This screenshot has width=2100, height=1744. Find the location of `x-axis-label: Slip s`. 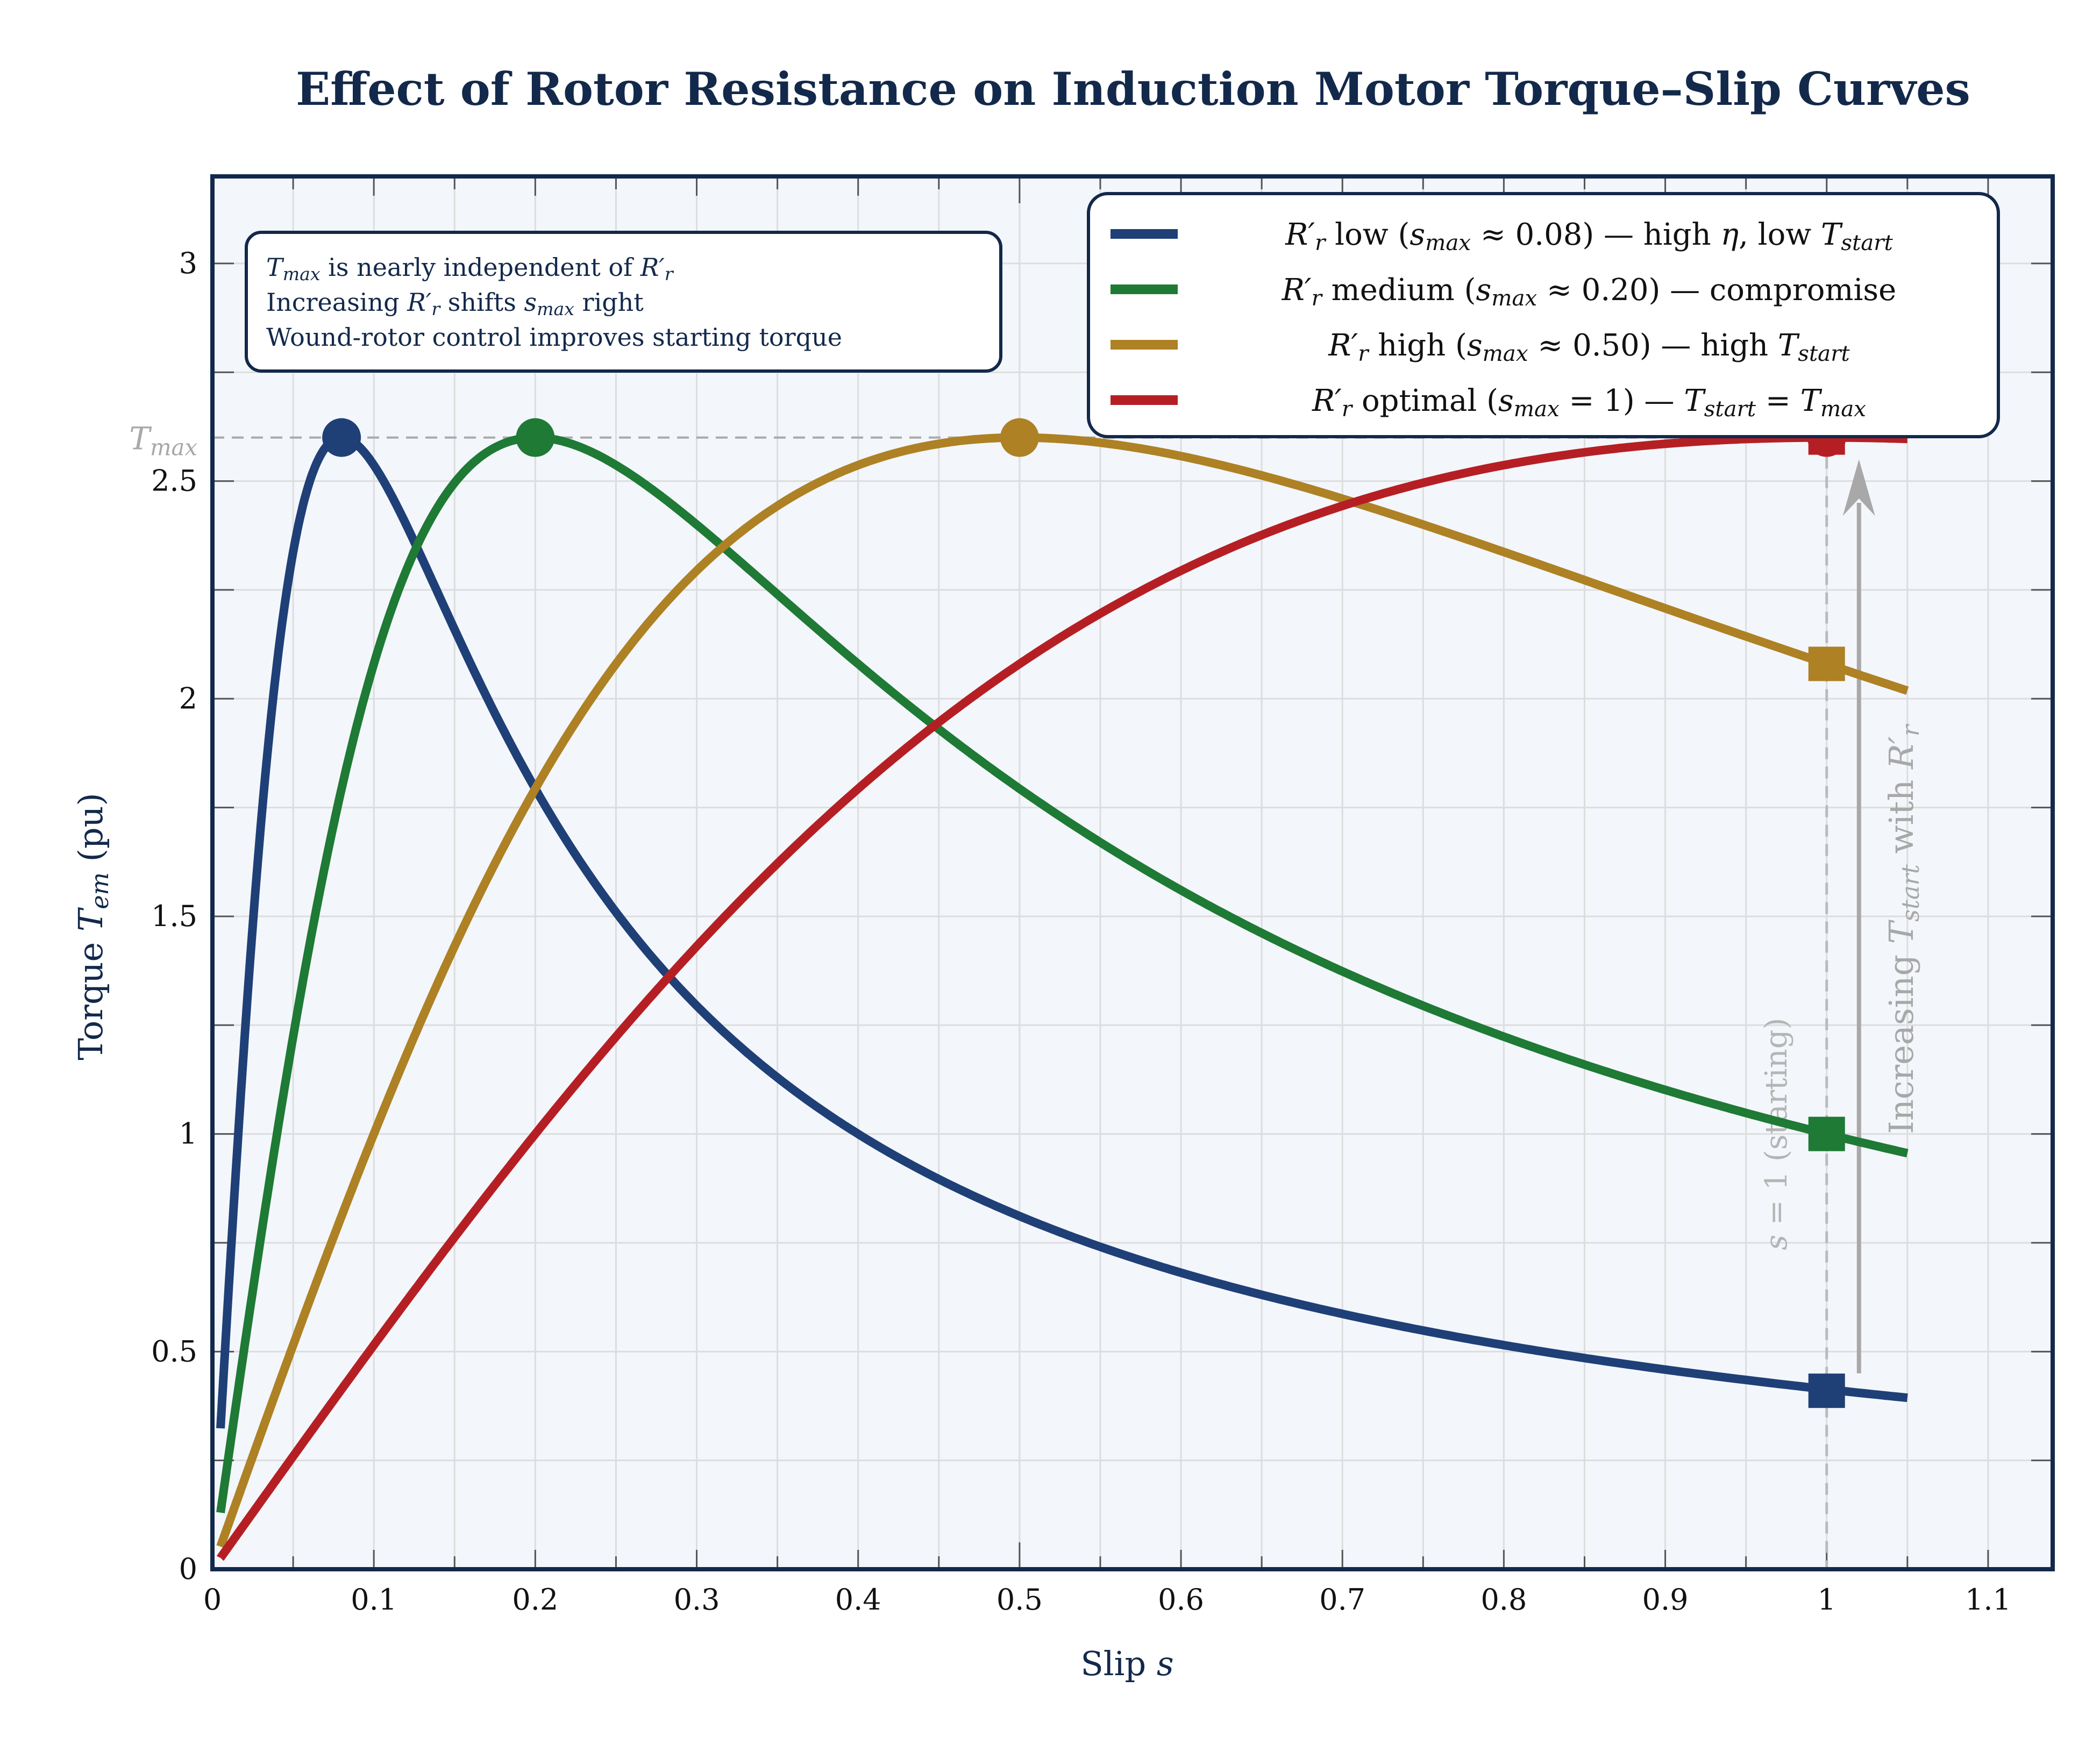

x-axis-label: Slip s is located at coordinates (1126, 1664).